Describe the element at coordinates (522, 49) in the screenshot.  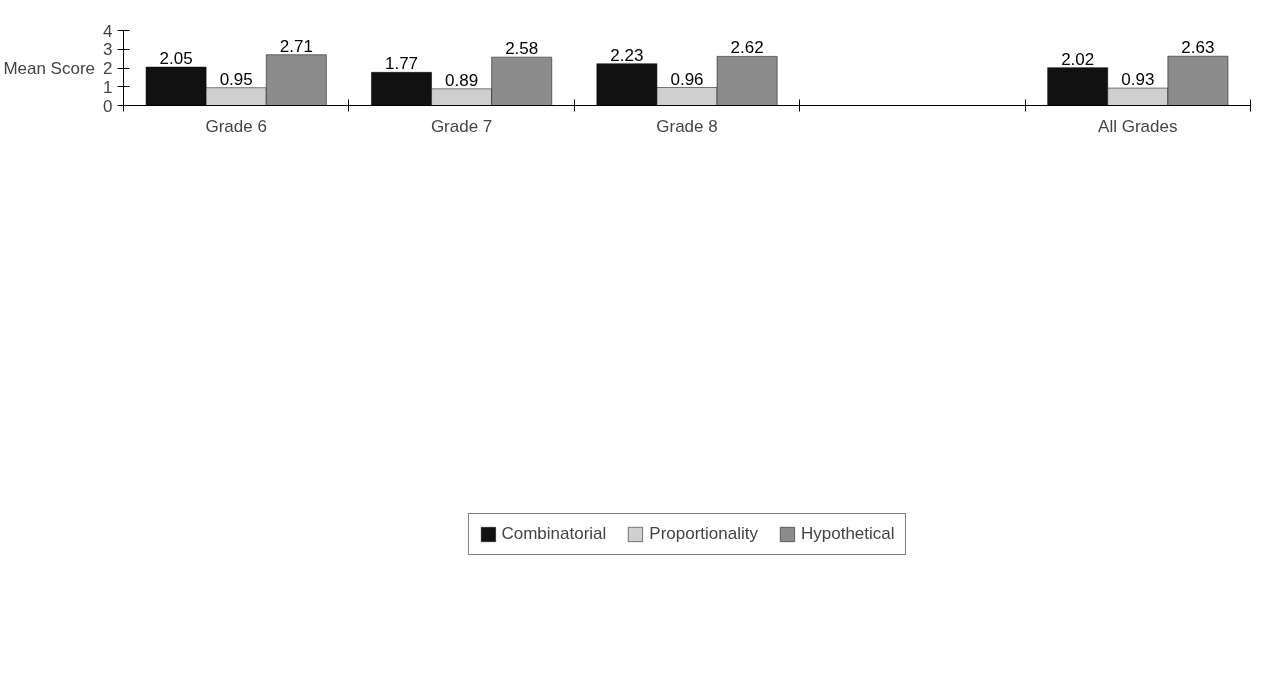
I see `data-label: 2.58` at that location.